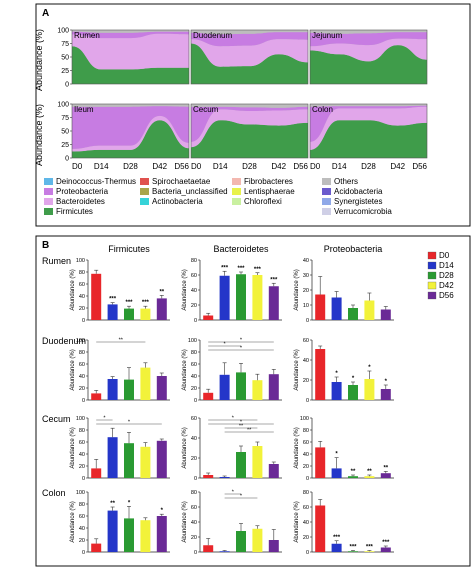  I want to click on facet-border, so click(249, 131).